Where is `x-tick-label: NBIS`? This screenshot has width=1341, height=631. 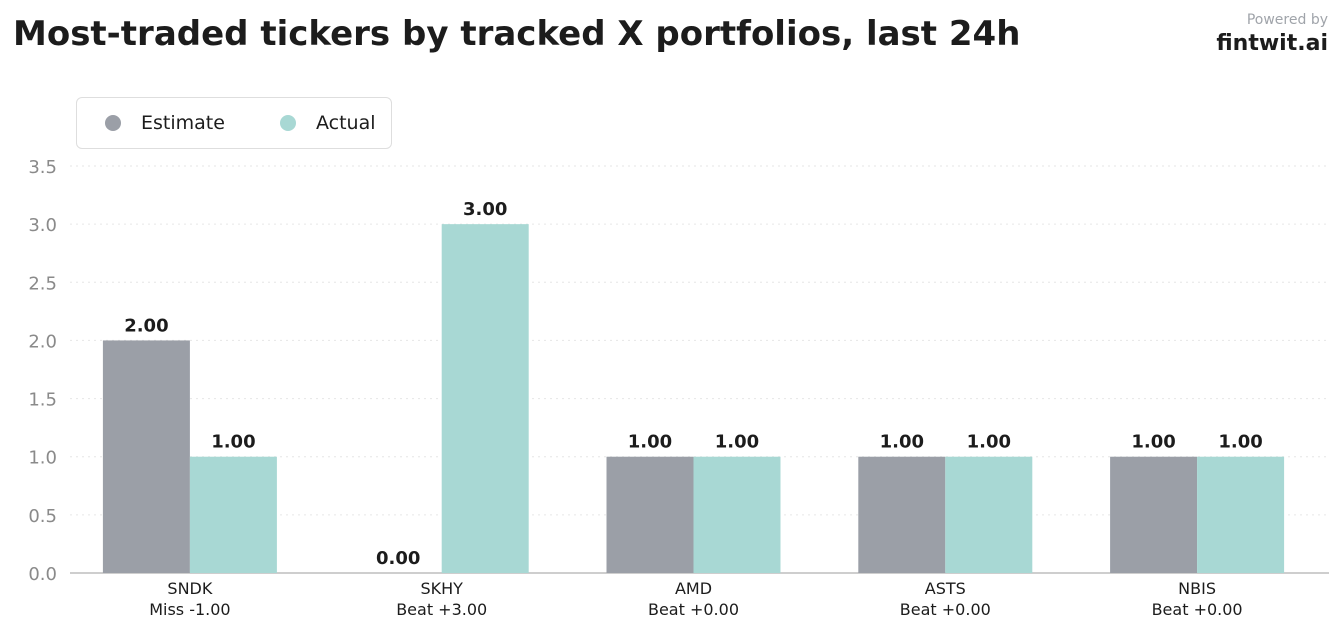 x-tick-label: NBIS is located at coordinates (1197, 588).